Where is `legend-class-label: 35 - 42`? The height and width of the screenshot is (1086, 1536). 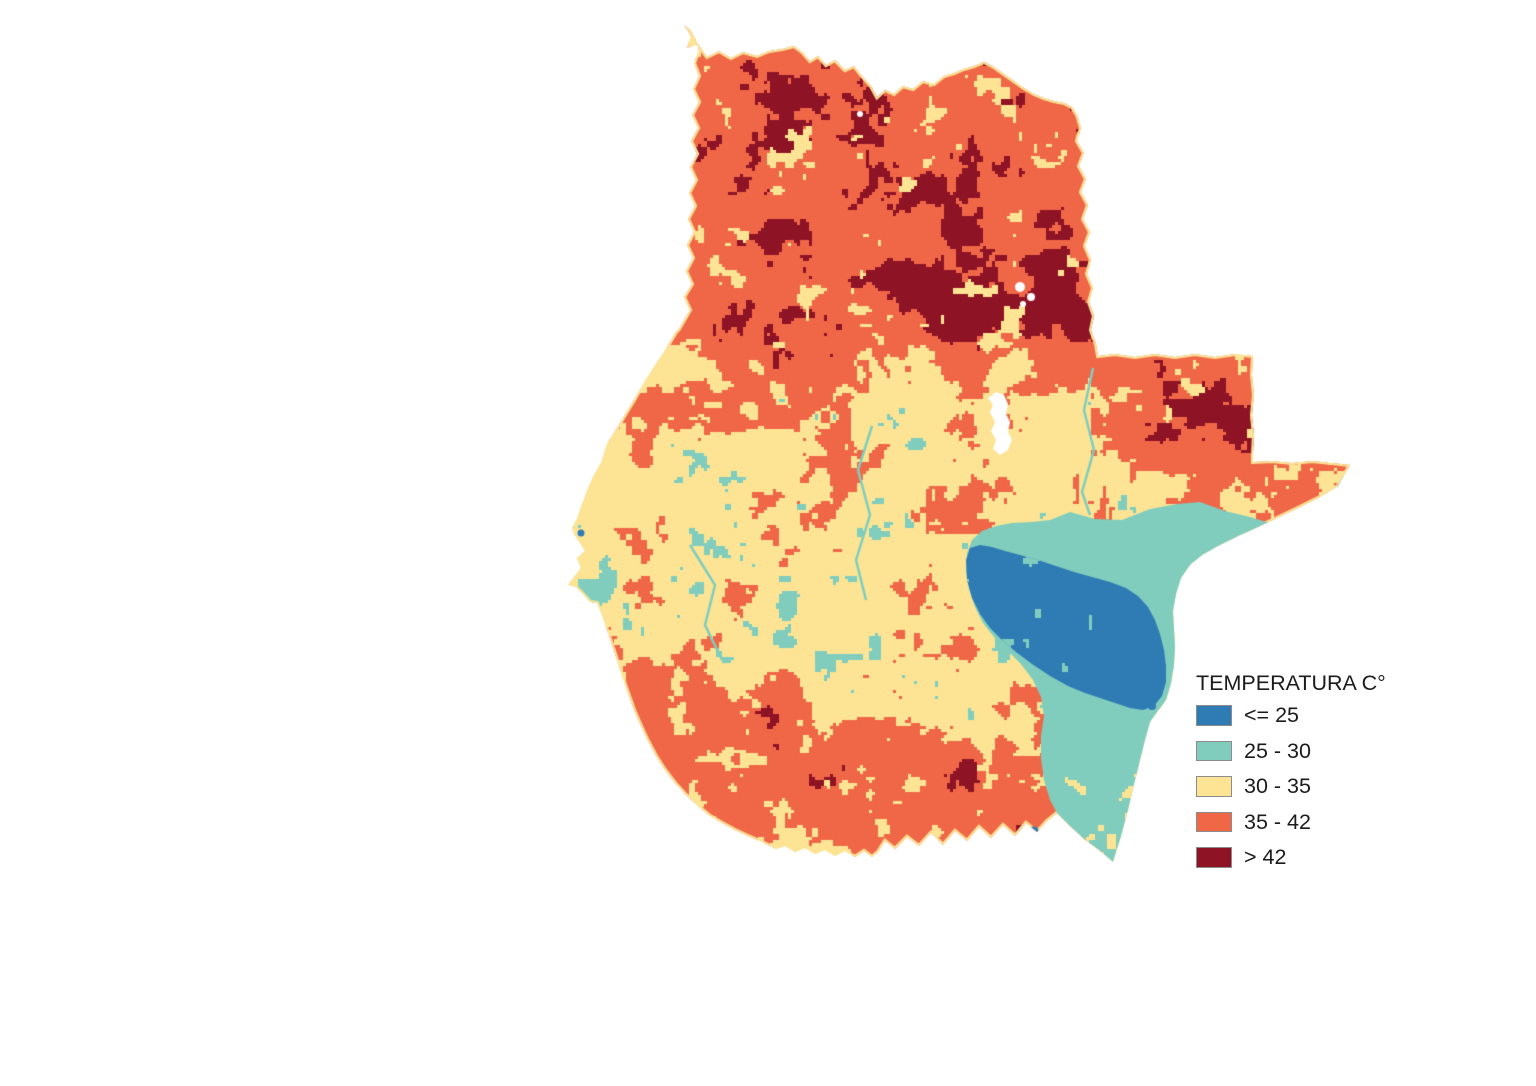
legend-class-label: 35 - 42 is located at coordinates (1277, 821).